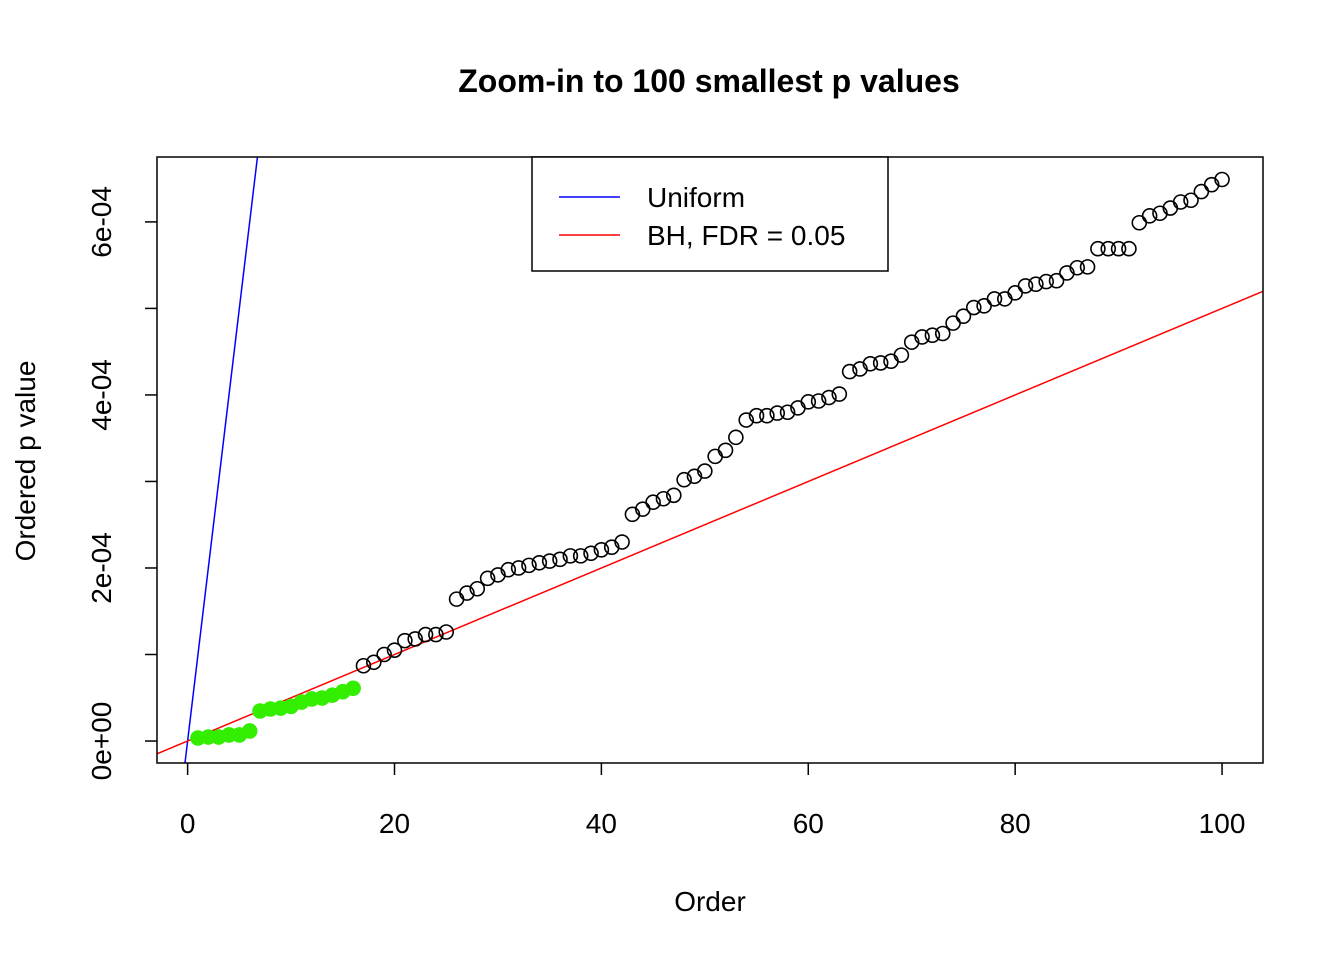 The width and height of the screenshot is (1344, 965). Describe the element at coordinates (808, 823) in the screenshot. I see `x-tick-label: 60` at that location.